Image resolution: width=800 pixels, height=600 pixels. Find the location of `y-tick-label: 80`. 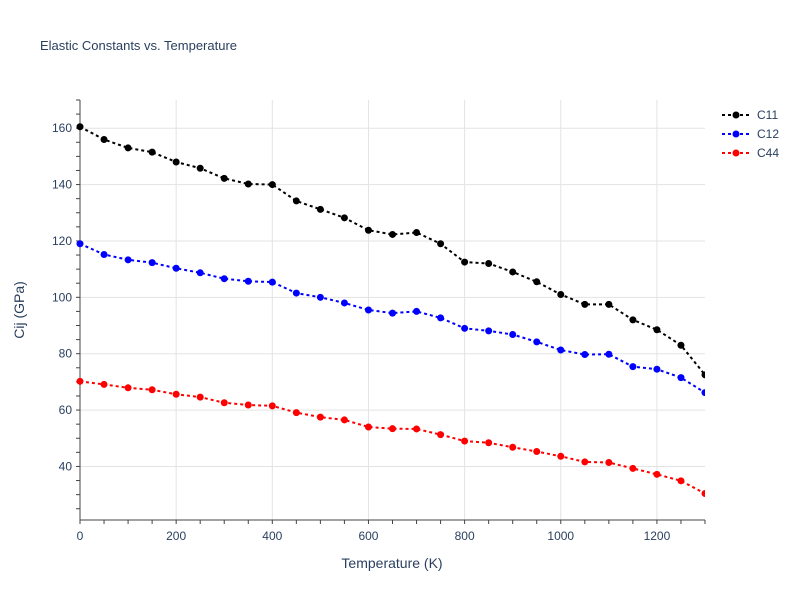

y-tick-label: 80 is located at coordinates (66, 354).